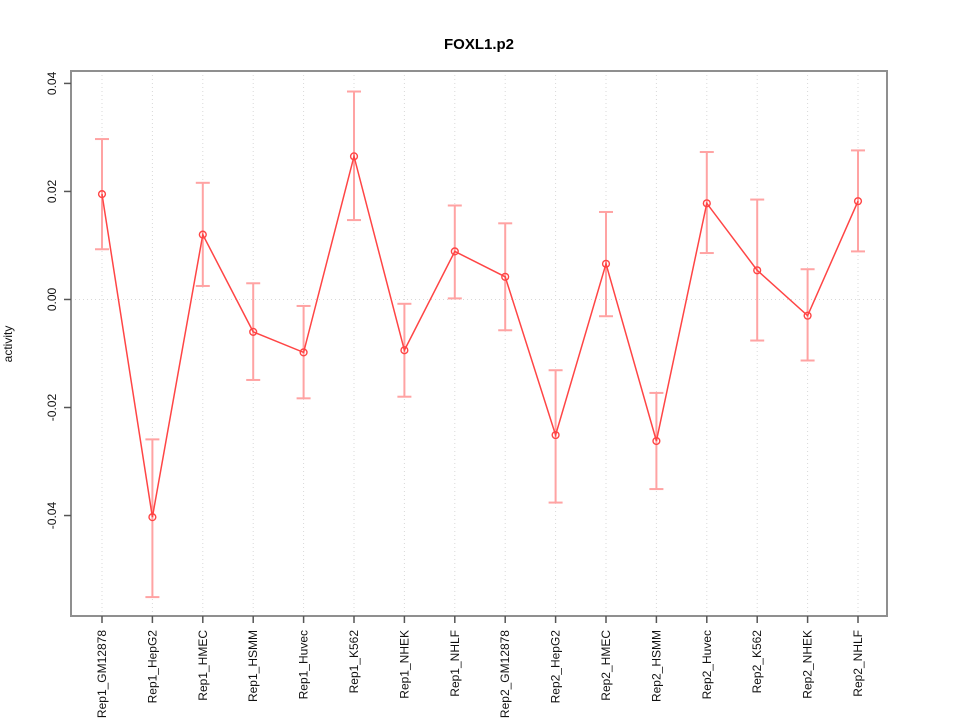 Image resolution: width=960 pixels, height=720 pixels. Describe the element at coordinates (52, 408) in the screenshot. I see `y-tick-label: -0.02` at that location.